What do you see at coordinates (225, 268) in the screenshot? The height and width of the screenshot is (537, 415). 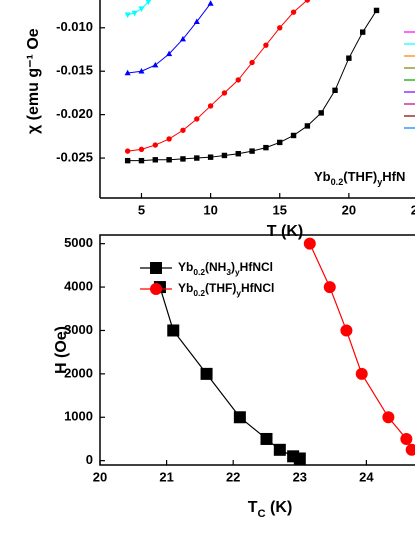 I see `legend-label: Yb0.2(NH3)yHfNCl` at bounding box center [225, 268].